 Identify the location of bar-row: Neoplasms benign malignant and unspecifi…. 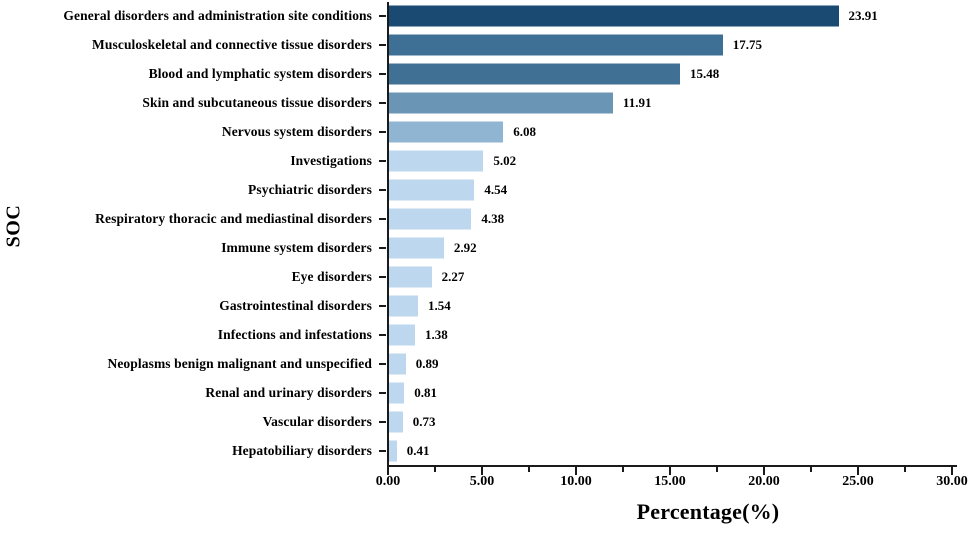
(484, 363).